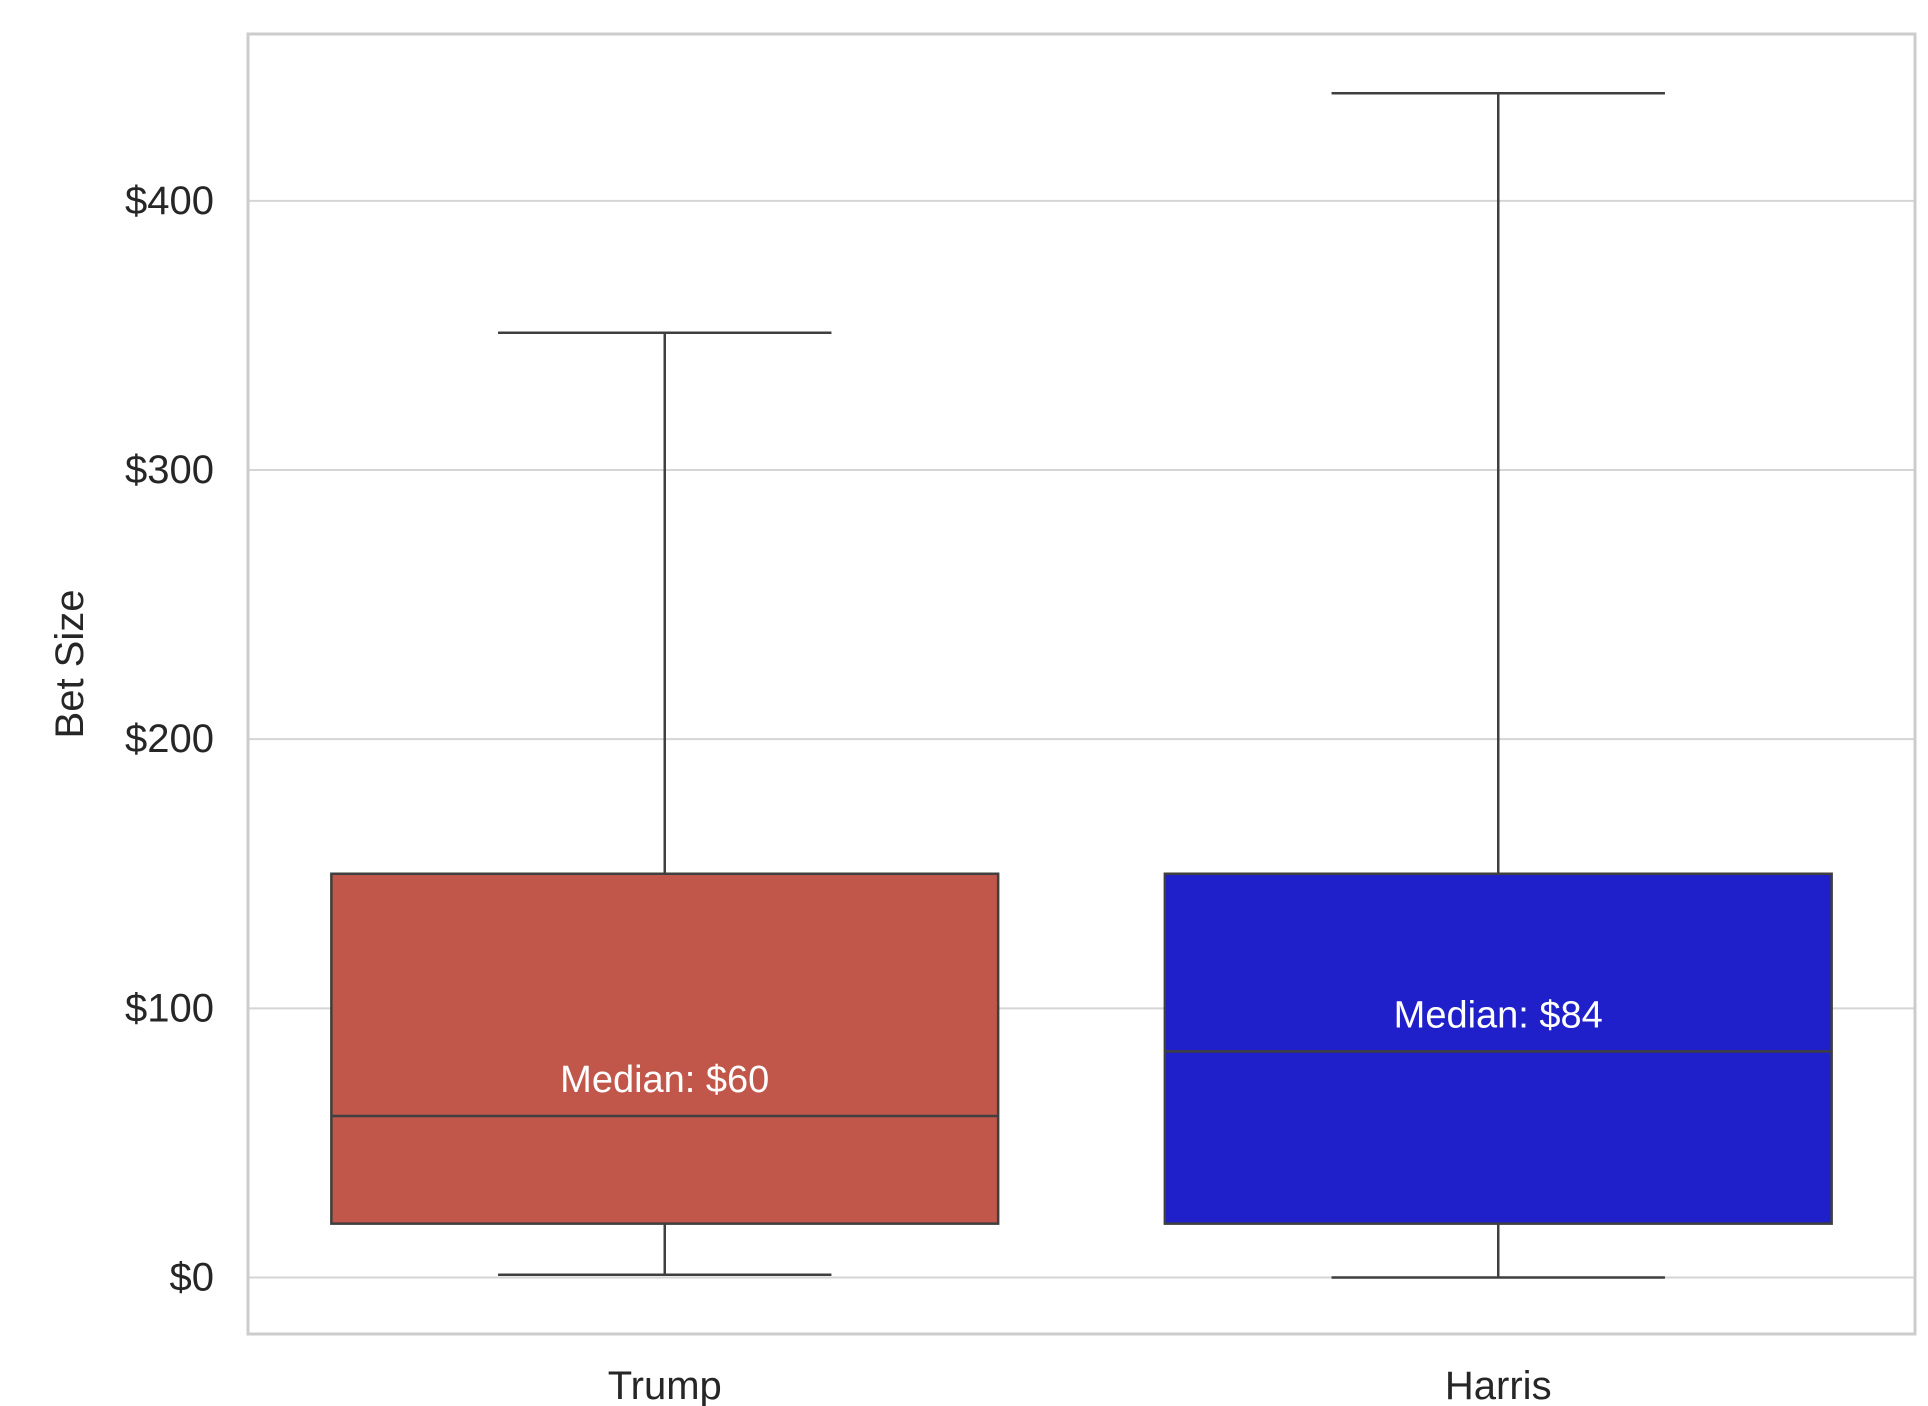 This screenshot has width=1928, height=1406. Describe the element at coordinates (665, 1385) in the screenshot. I see `x-tick-label: Trump` at that location.